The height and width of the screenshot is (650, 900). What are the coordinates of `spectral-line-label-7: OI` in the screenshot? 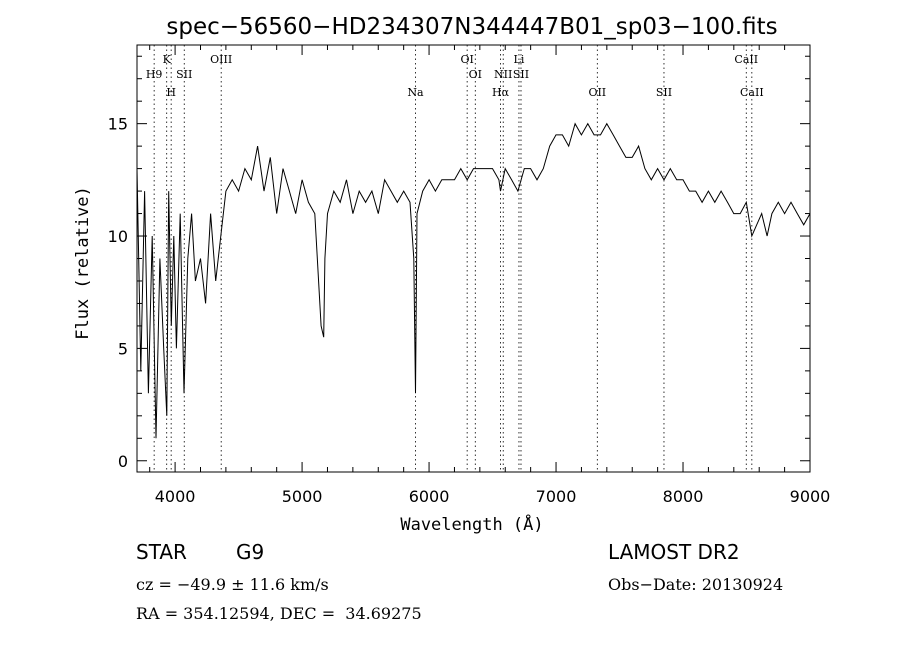 It's located at (475, 74).